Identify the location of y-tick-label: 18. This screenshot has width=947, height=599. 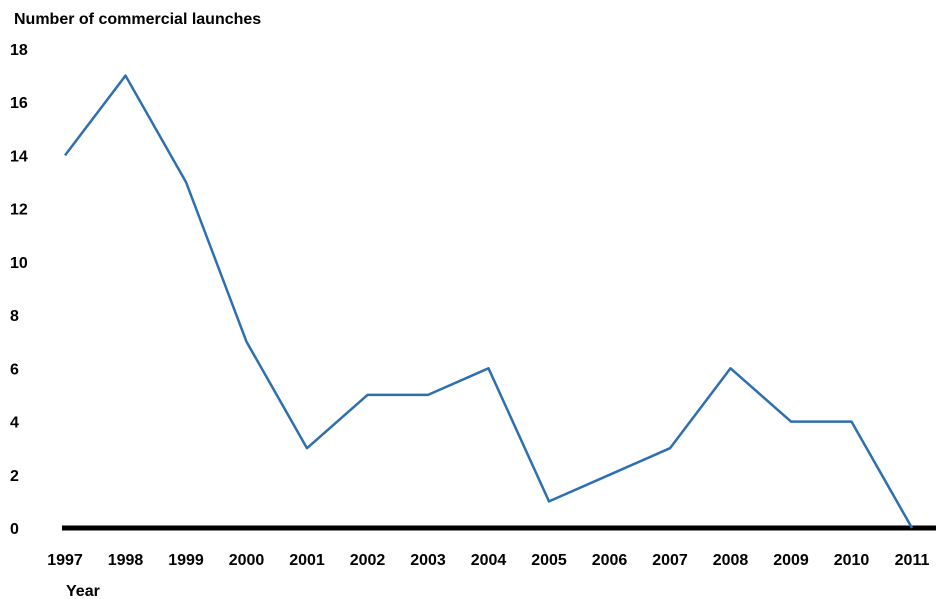
(19, 50).